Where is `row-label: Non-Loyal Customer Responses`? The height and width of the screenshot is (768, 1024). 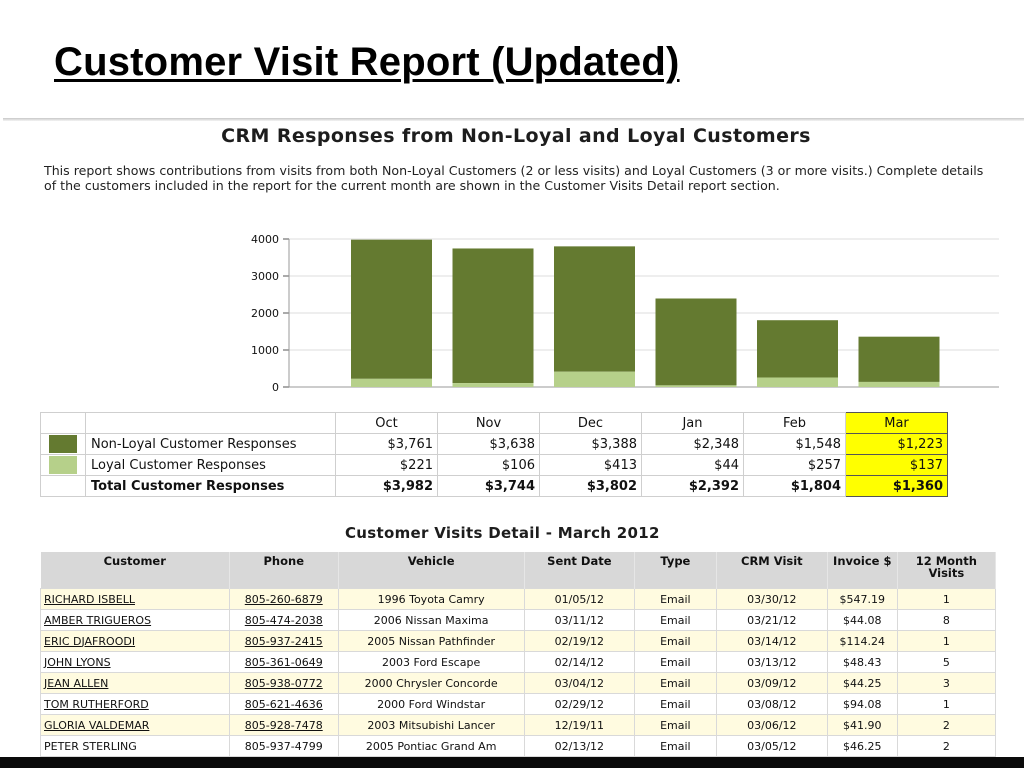
row-label: Non-Loyal Customer Responses is located at coordinates (210, 444).